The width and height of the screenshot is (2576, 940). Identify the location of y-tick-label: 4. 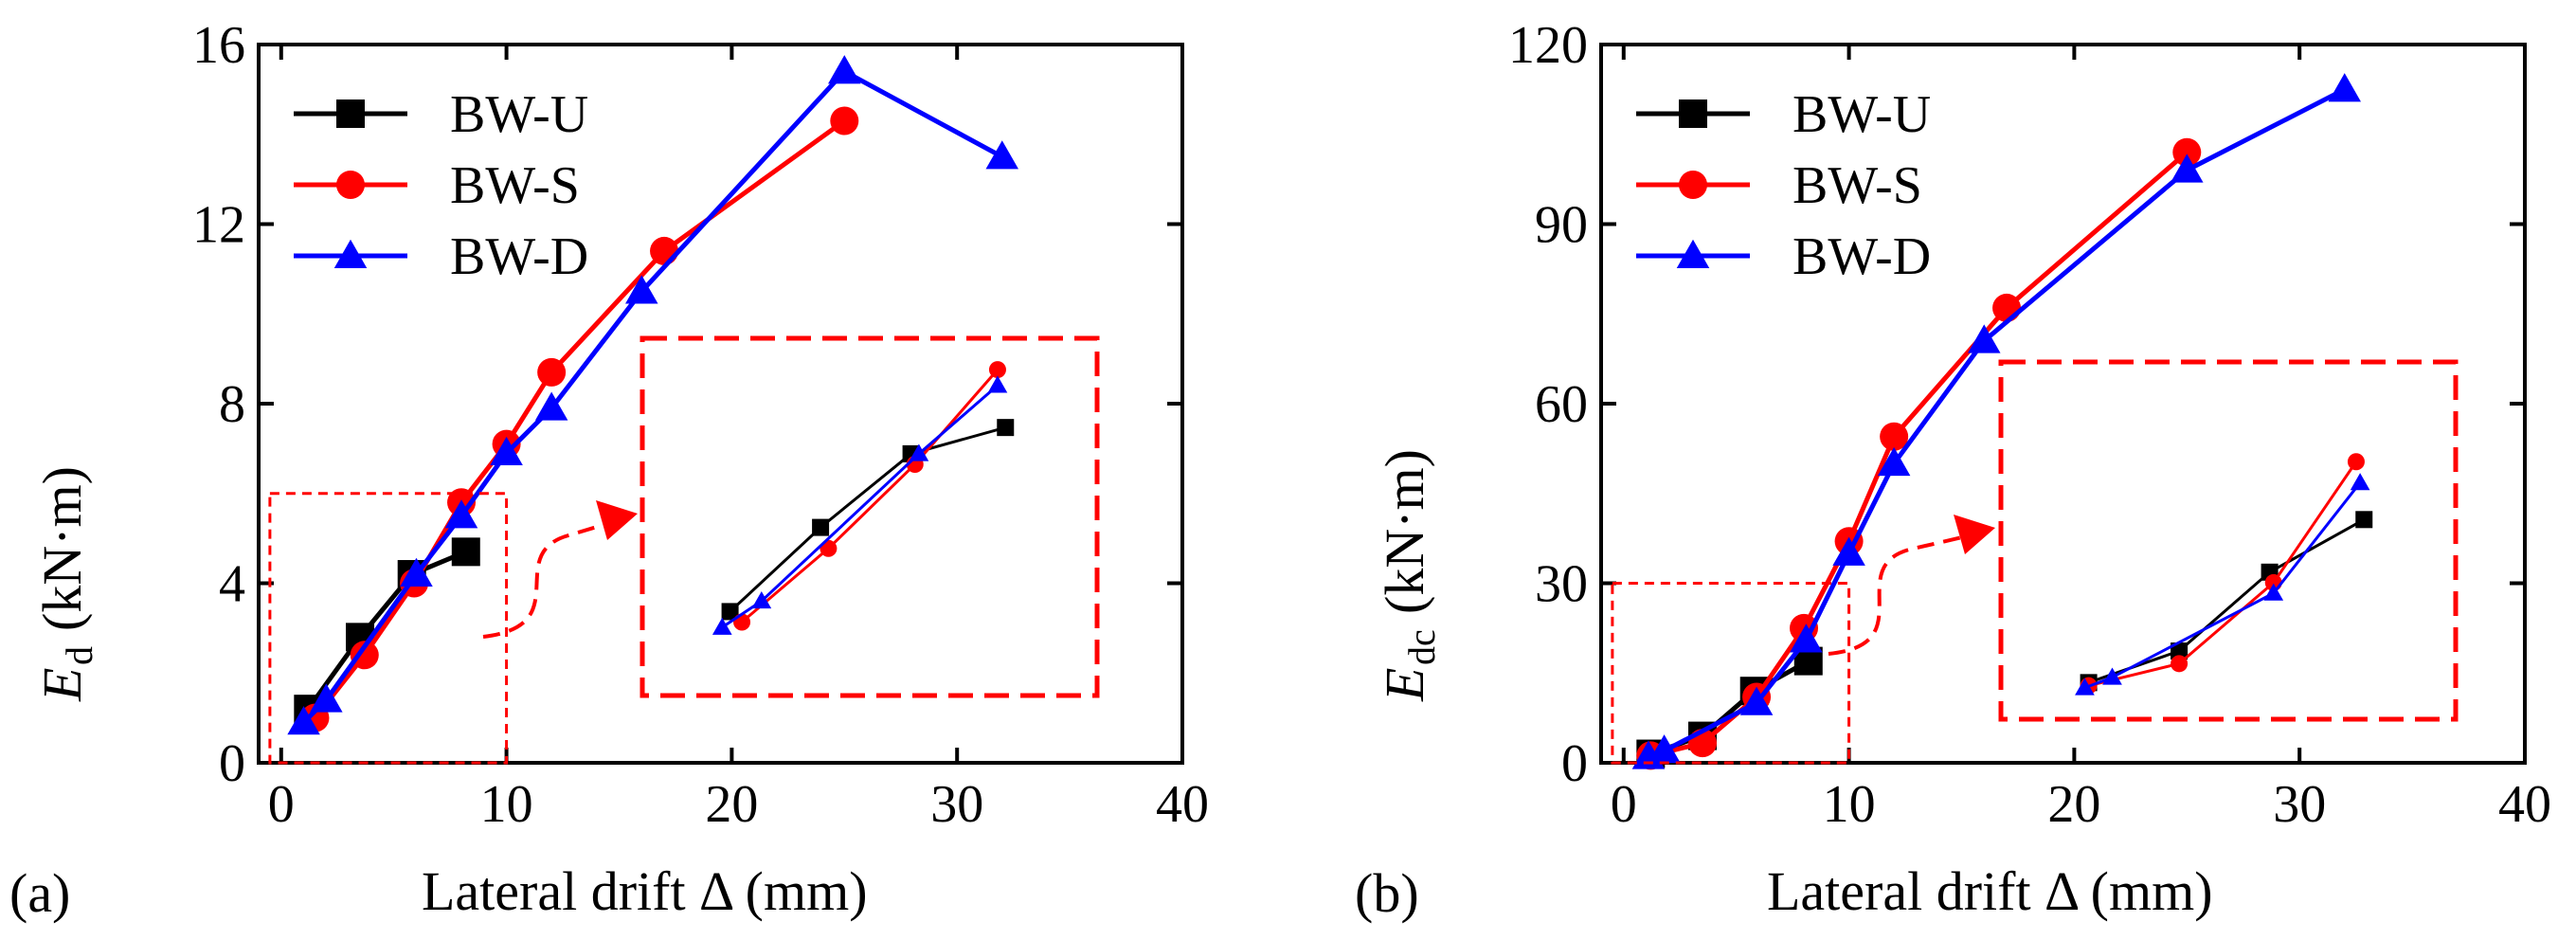
(232, 584).